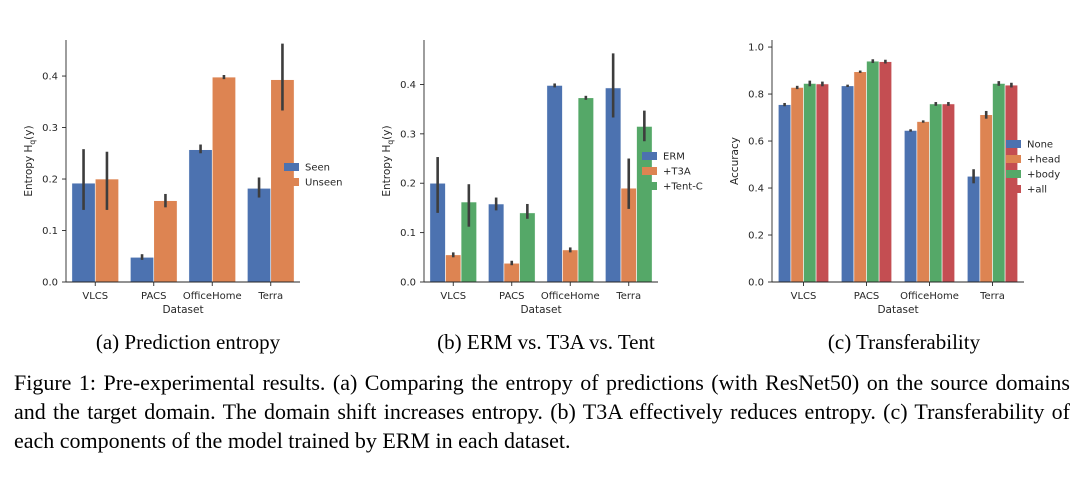 This screenshot has width=1080, height=494. What do you see at coordinates (677, 172) in the screenshot?
I see `legend-label: +T3A` at bounding box center [677, 172].